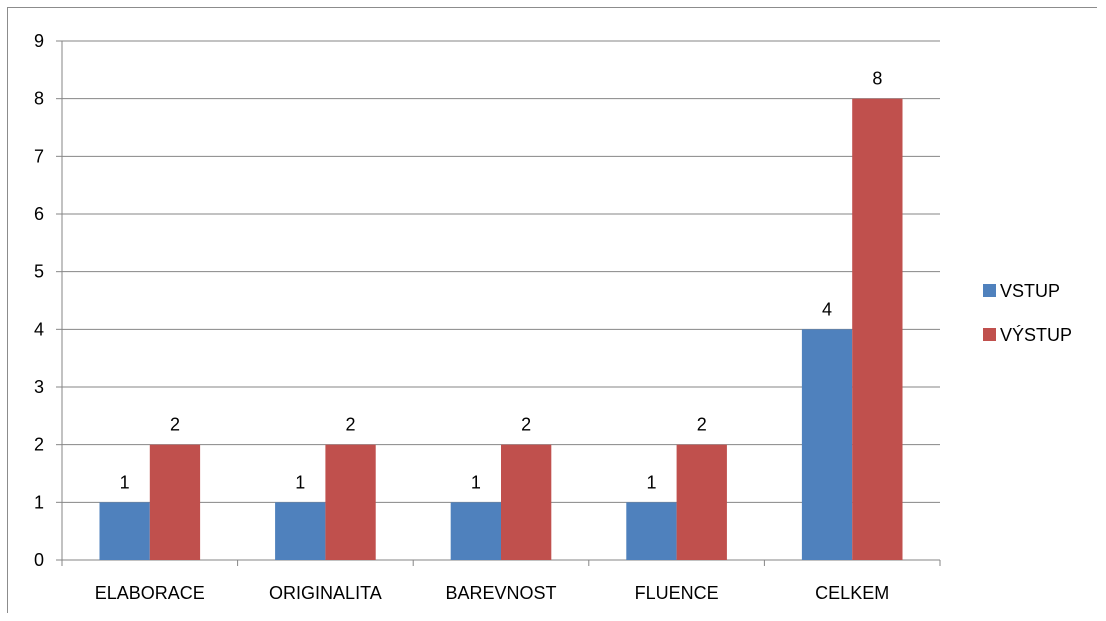  I want to click on x-tick-label: FLUENCE, so click(677, 593).